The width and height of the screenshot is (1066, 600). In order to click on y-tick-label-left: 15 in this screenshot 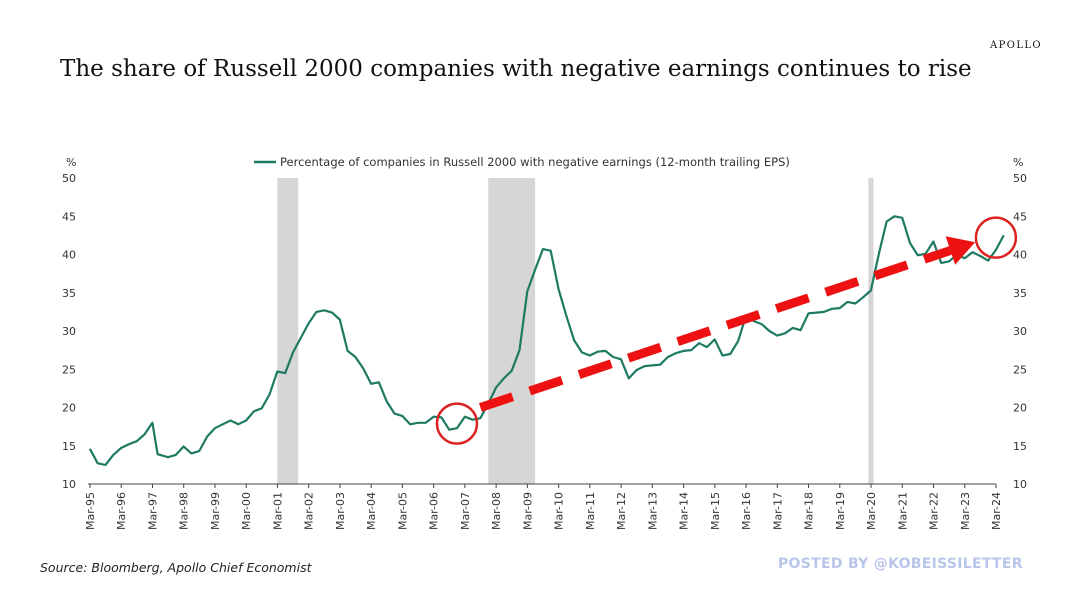, I will do `click(69, 446)`.